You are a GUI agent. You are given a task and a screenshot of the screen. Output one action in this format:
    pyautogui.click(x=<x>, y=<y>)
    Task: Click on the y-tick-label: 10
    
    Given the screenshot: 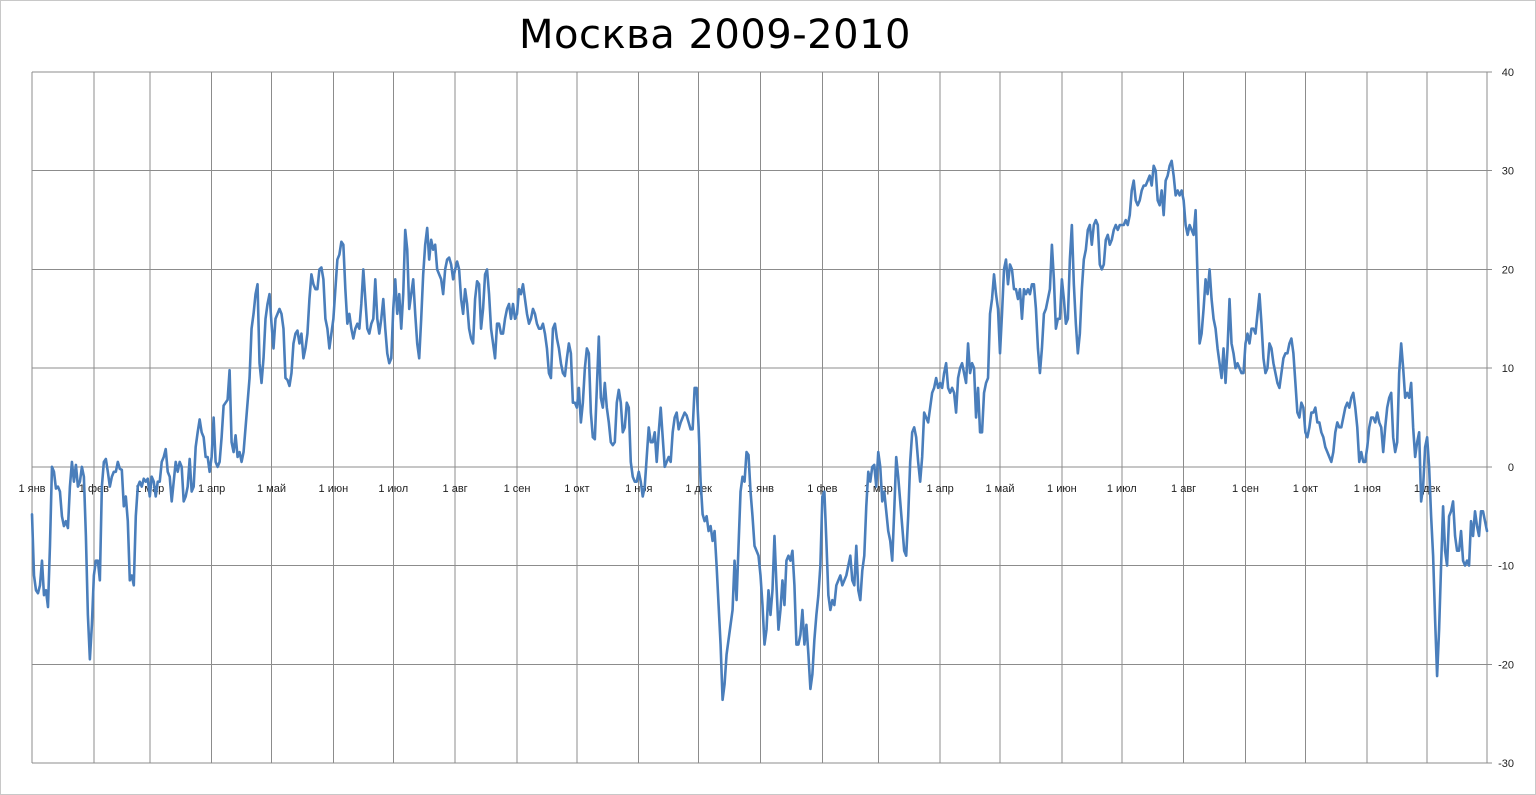 What is the action you would take?
    pyautogui.click(x=1508, y=369)
    